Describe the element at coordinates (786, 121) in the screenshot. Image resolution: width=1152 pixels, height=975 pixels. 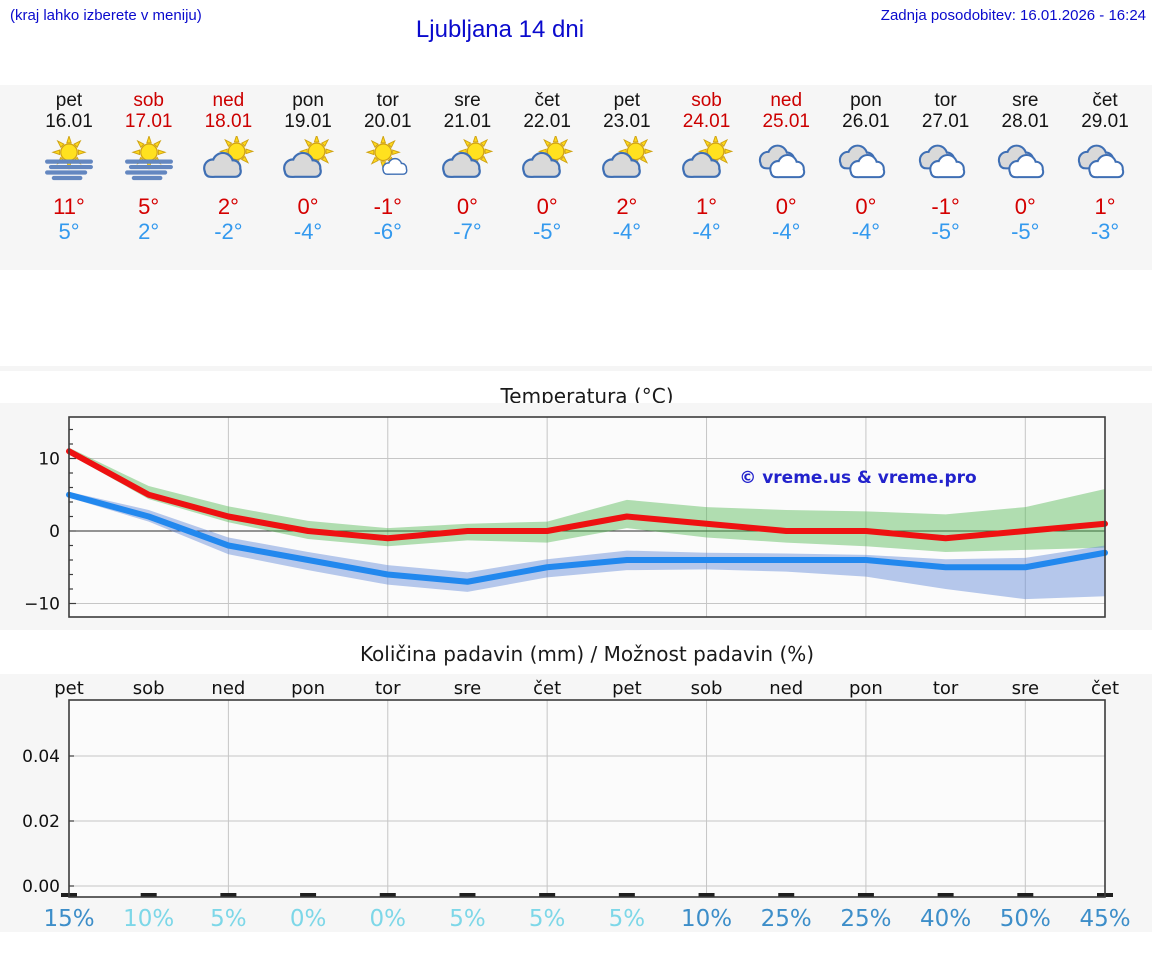
I see `day-date: 25.01` at that location.